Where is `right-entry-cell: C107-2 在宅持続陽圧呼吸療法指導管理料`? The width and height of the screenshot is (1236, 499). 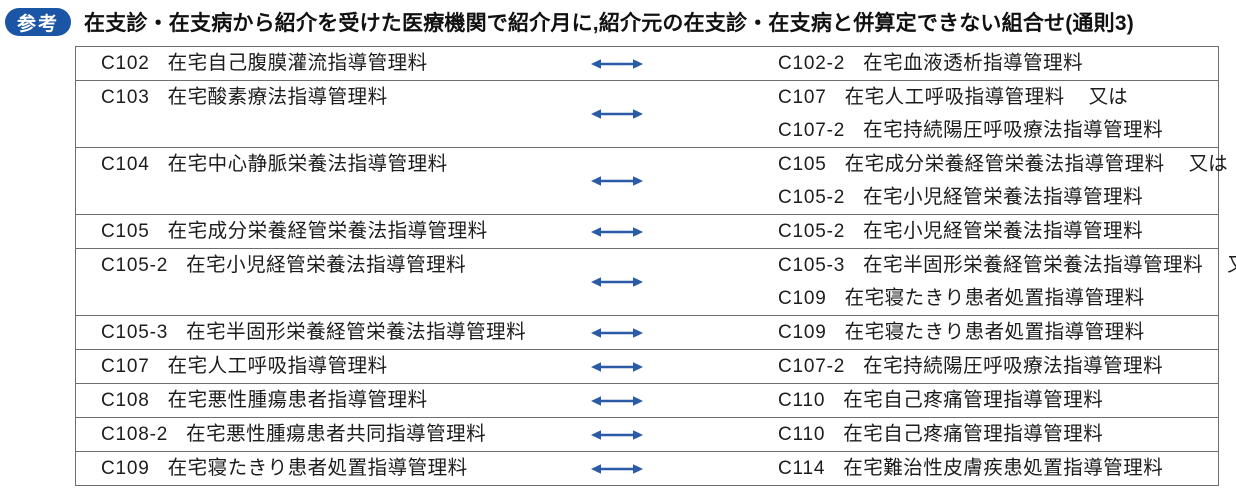 right-entry-cell: C107-2 在宅持続陽圧呼吸療法指導管理料 is located at coordinates (962, 366).